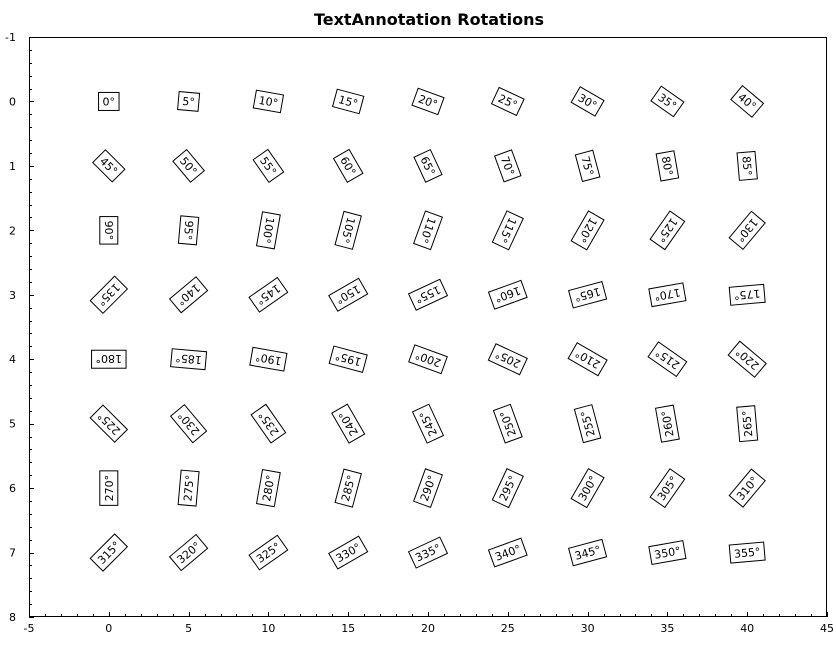  I want to click on text-annotation: 0°, so click(109, 101).